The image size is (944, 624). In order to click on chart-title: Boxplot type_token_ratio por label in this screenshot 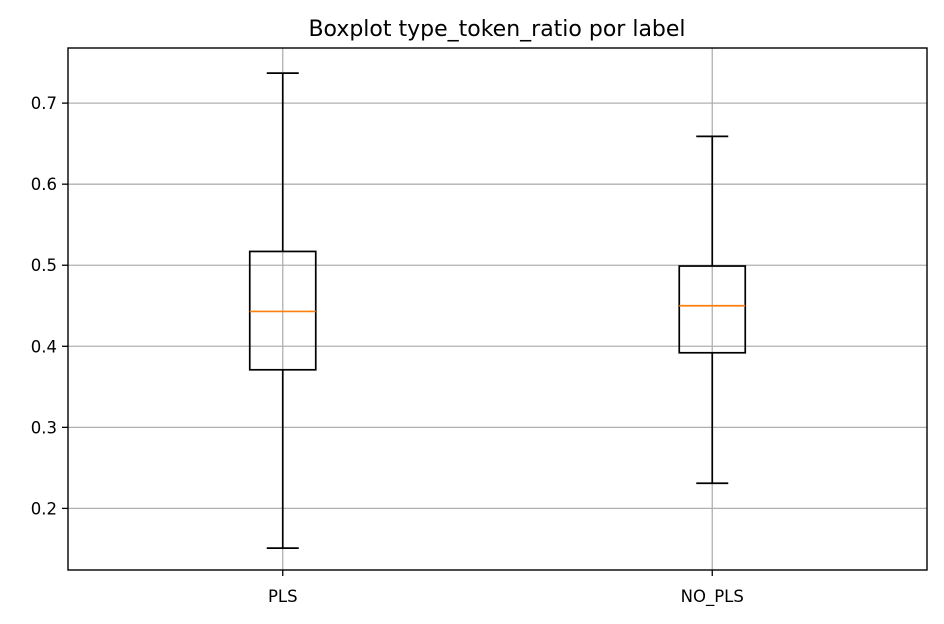, I will do `click(496, 29)`.